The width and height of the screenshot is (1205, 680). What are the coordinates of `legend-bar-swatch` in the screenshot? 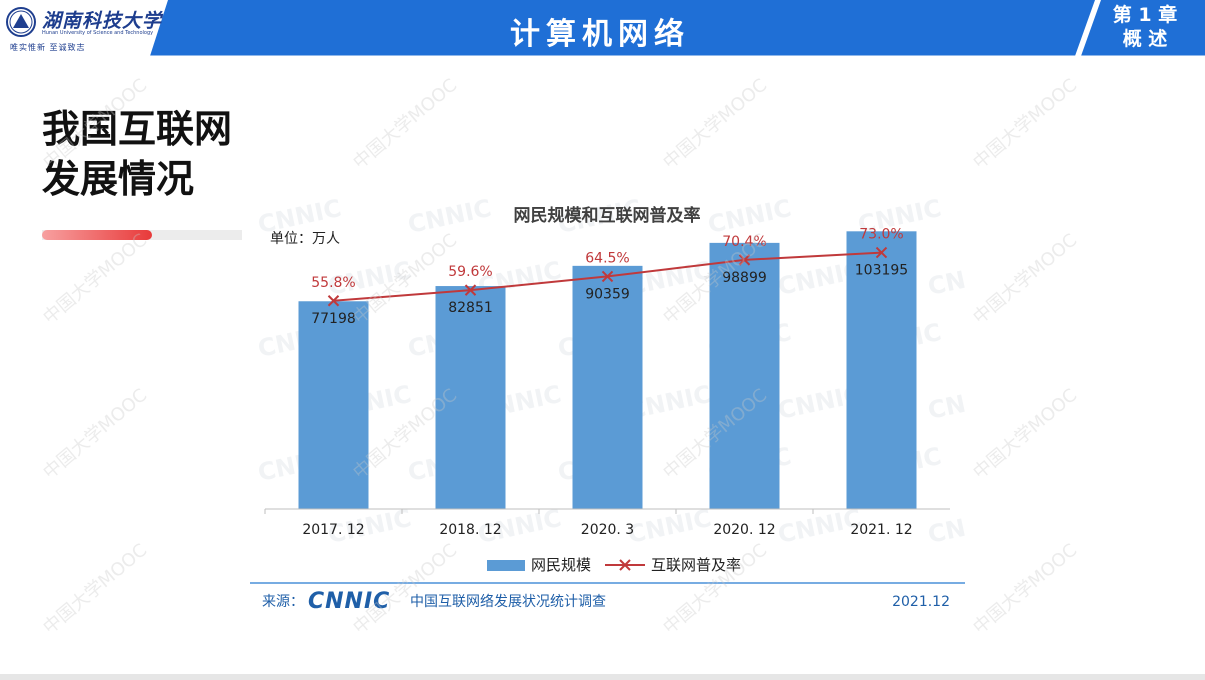 It's located at (506, 565).